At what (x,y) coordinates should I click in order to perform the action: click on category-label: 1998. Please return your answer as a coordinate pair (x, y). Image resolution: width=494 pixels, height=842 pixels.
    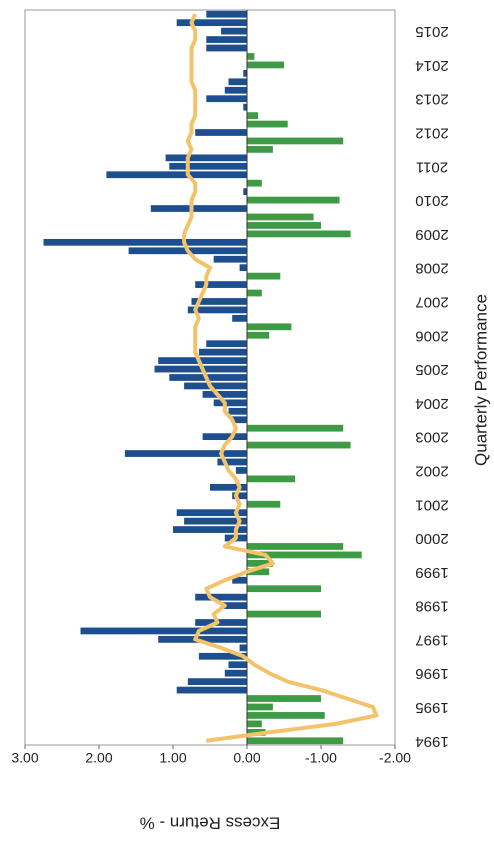
    Looking at the image, I should click on (431, 606).